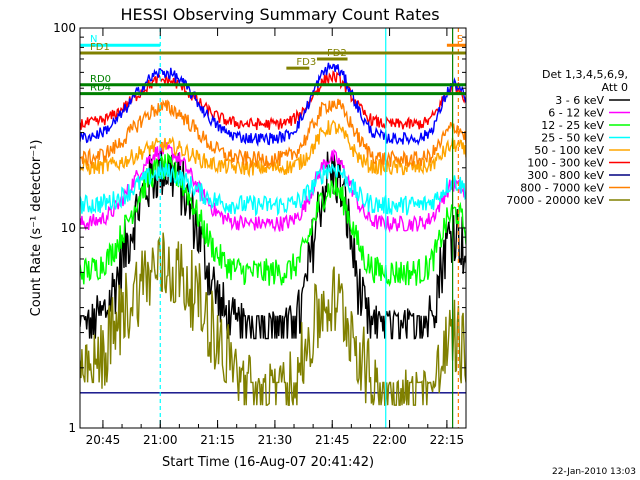 The height and width of the screenshot is (480, 640). I want to click on x-tick-label-0: 20:45, so click(103, 440).